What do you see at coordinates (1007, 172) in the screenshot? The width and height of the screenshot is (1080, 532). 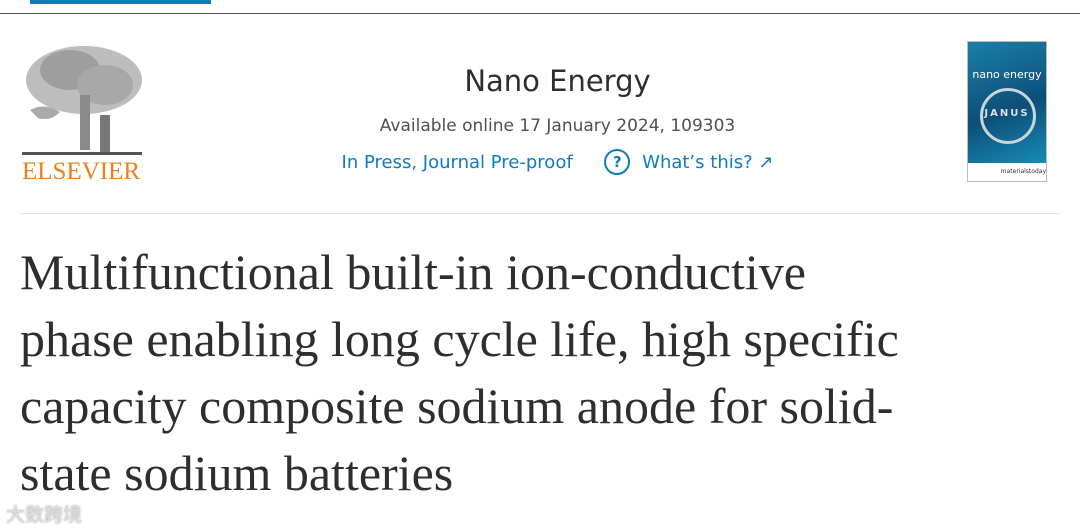 I see `cover-footer: materialstoday` at bounding box center [1007, 172].